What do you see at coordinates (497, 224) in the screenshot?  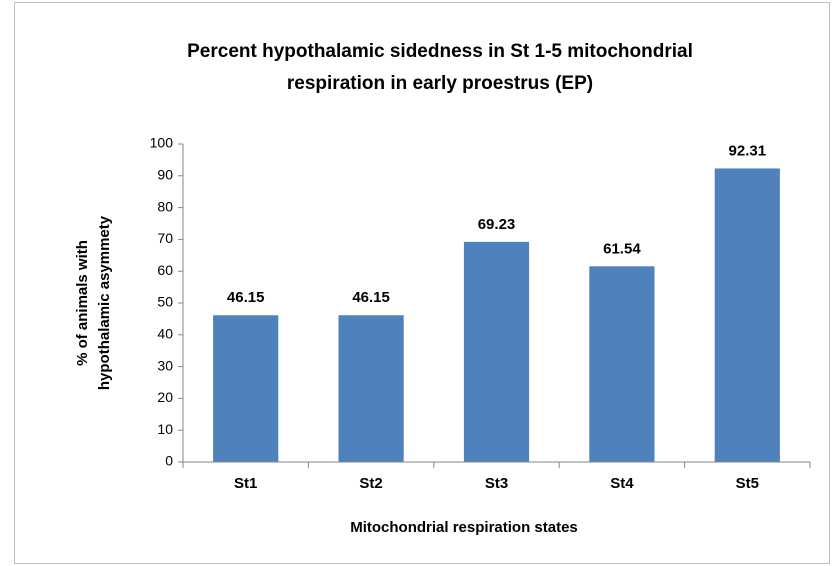 I see `value-label: 69.23` at bounding box center [497, 224].